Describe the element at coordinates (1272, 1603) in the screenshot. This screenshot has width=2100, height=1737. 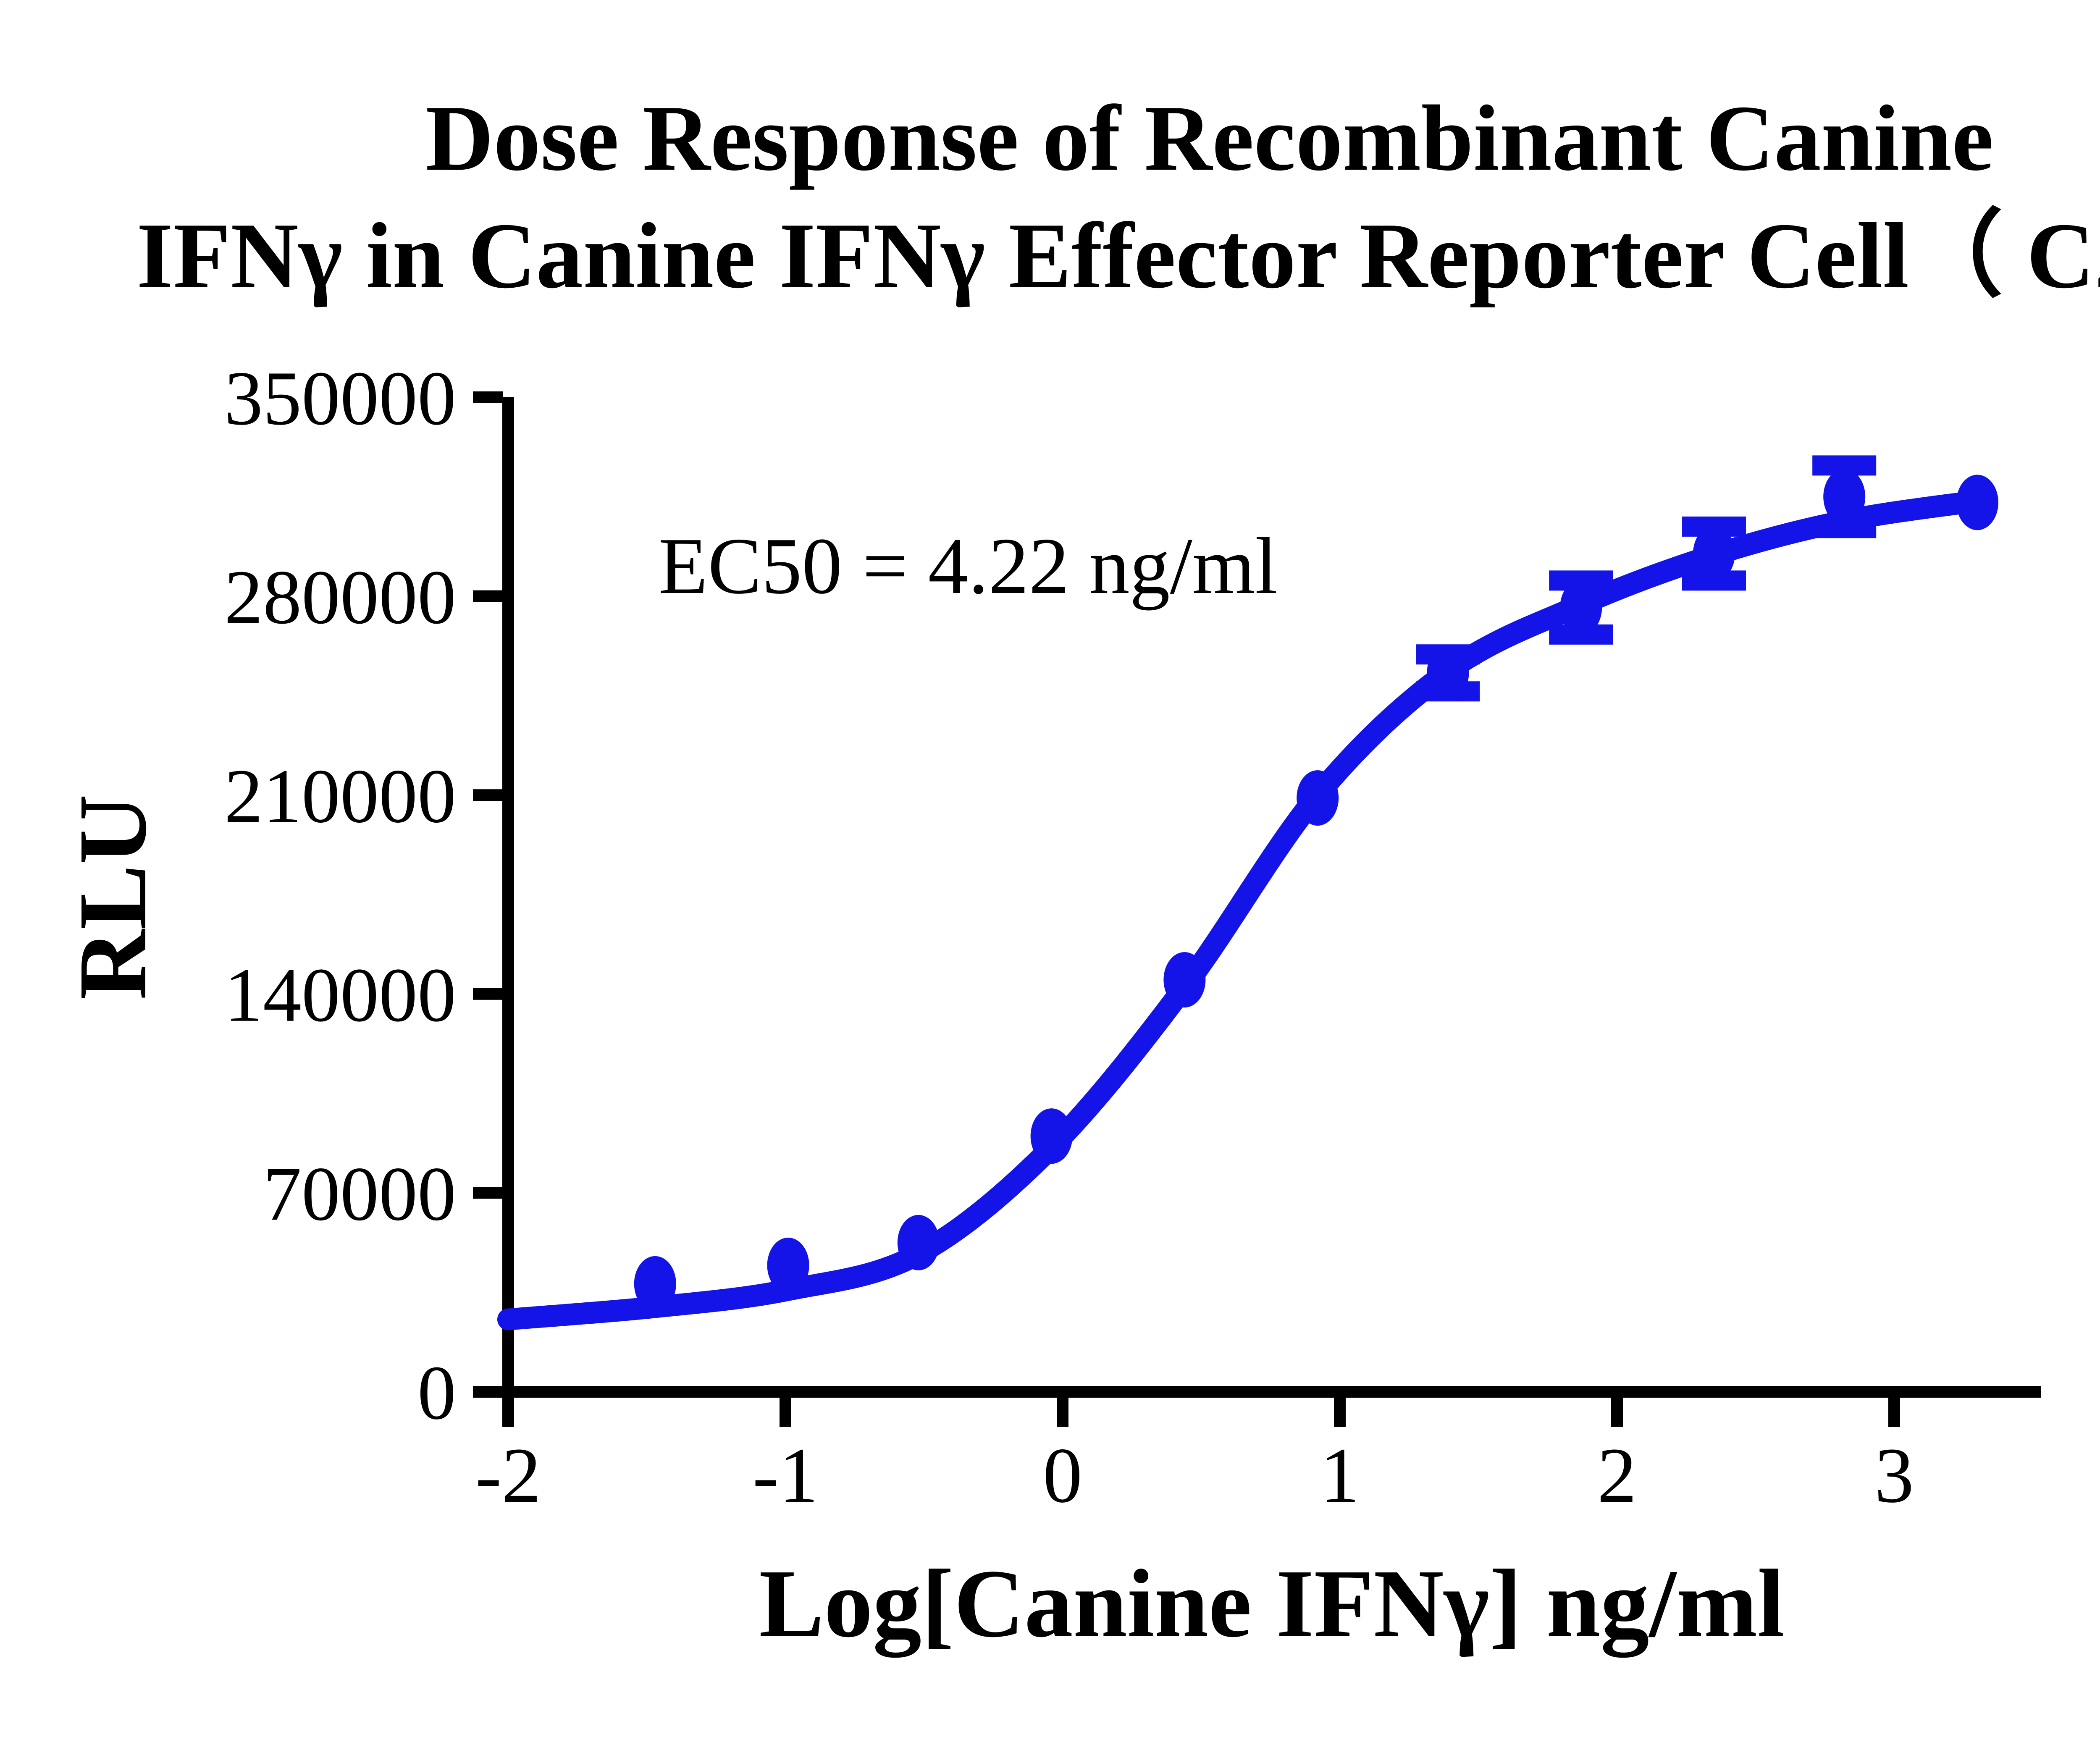
I see `x-axis-title: Log[Canine IFNγ] ng/ml` at that location.